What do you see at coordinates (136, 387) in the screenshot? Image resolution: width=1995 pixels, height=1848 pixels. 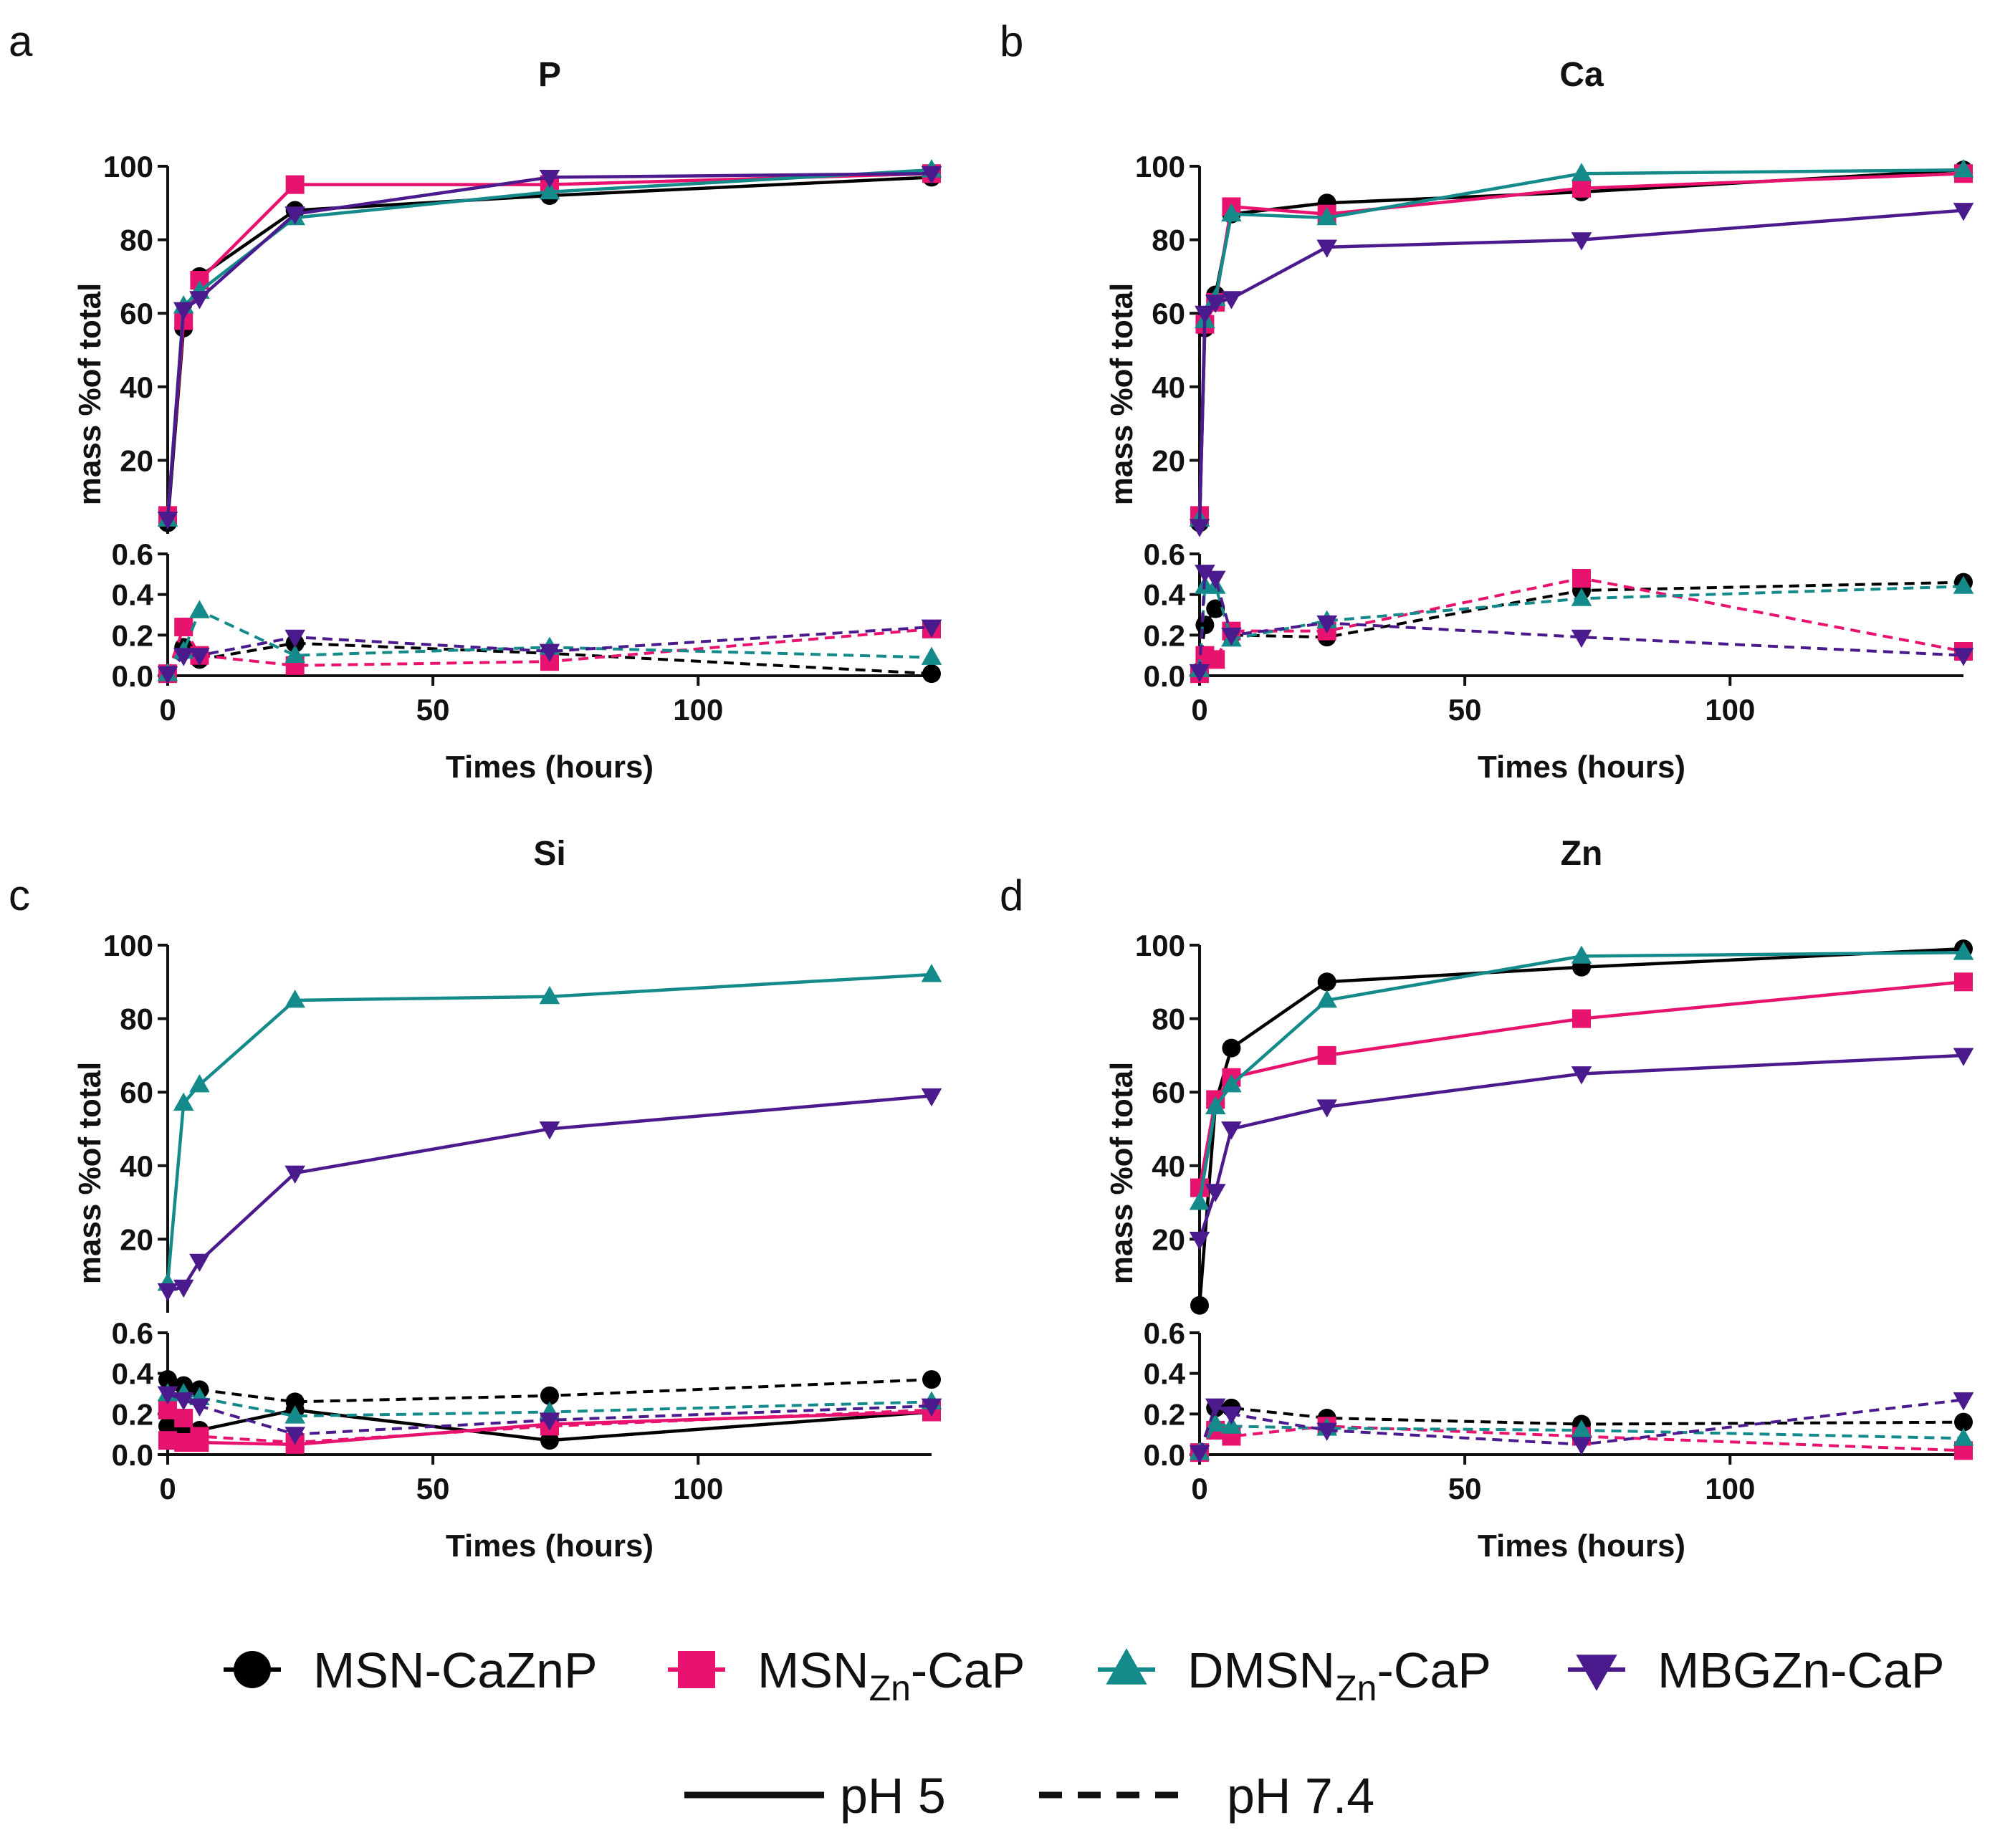 I see `y-tick-label: 40` at bounding box center [136, 387].